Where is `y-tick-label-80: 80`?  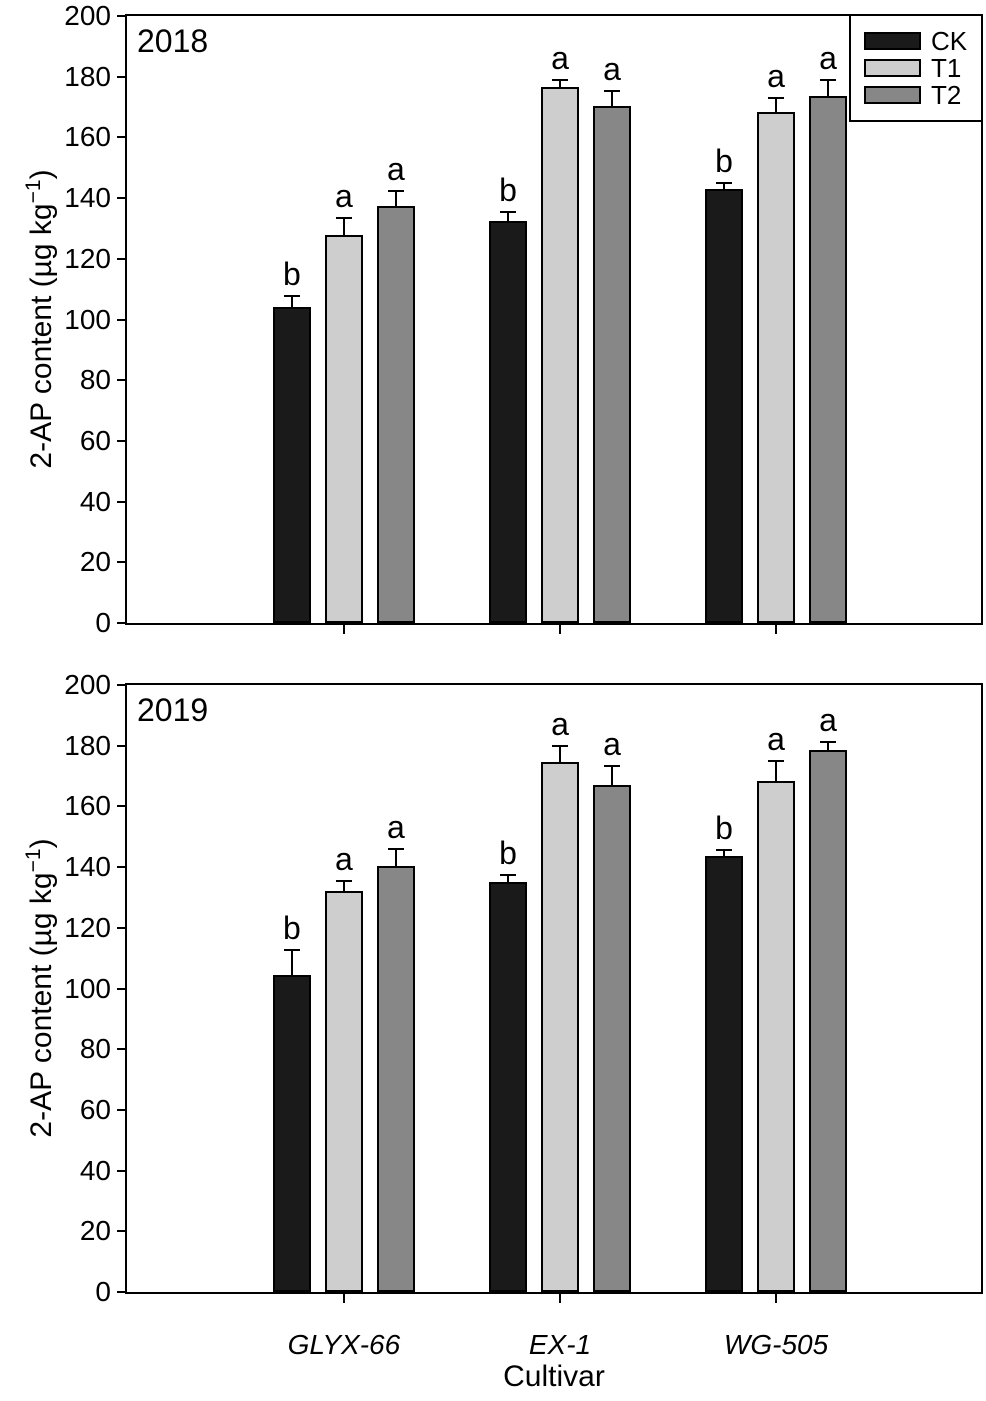
y-tick-label-80: 80 is located at coordinates (95, 380).